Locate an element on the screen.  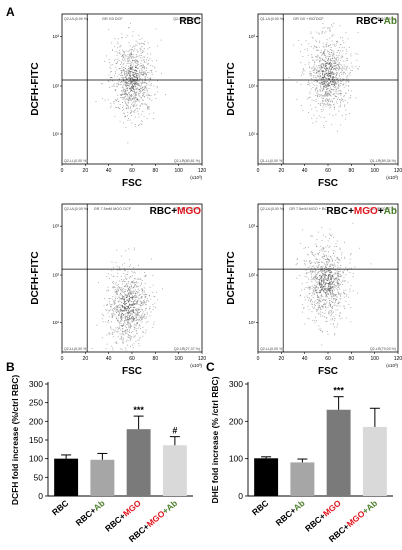
y-tick-label: 150 is located at coordinates (36, 440).